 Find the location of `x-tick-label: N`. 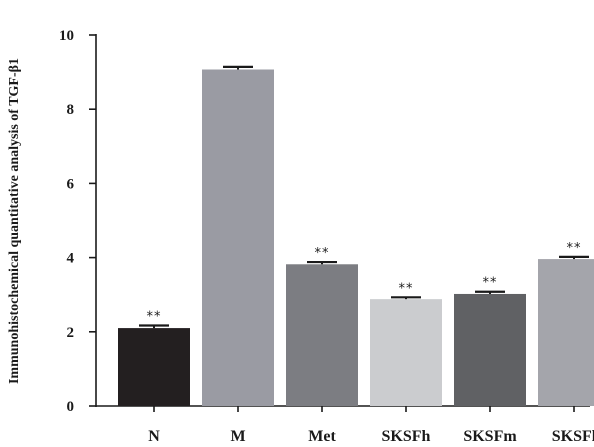

x-tick-label: N is located at coordinates (154, 436).